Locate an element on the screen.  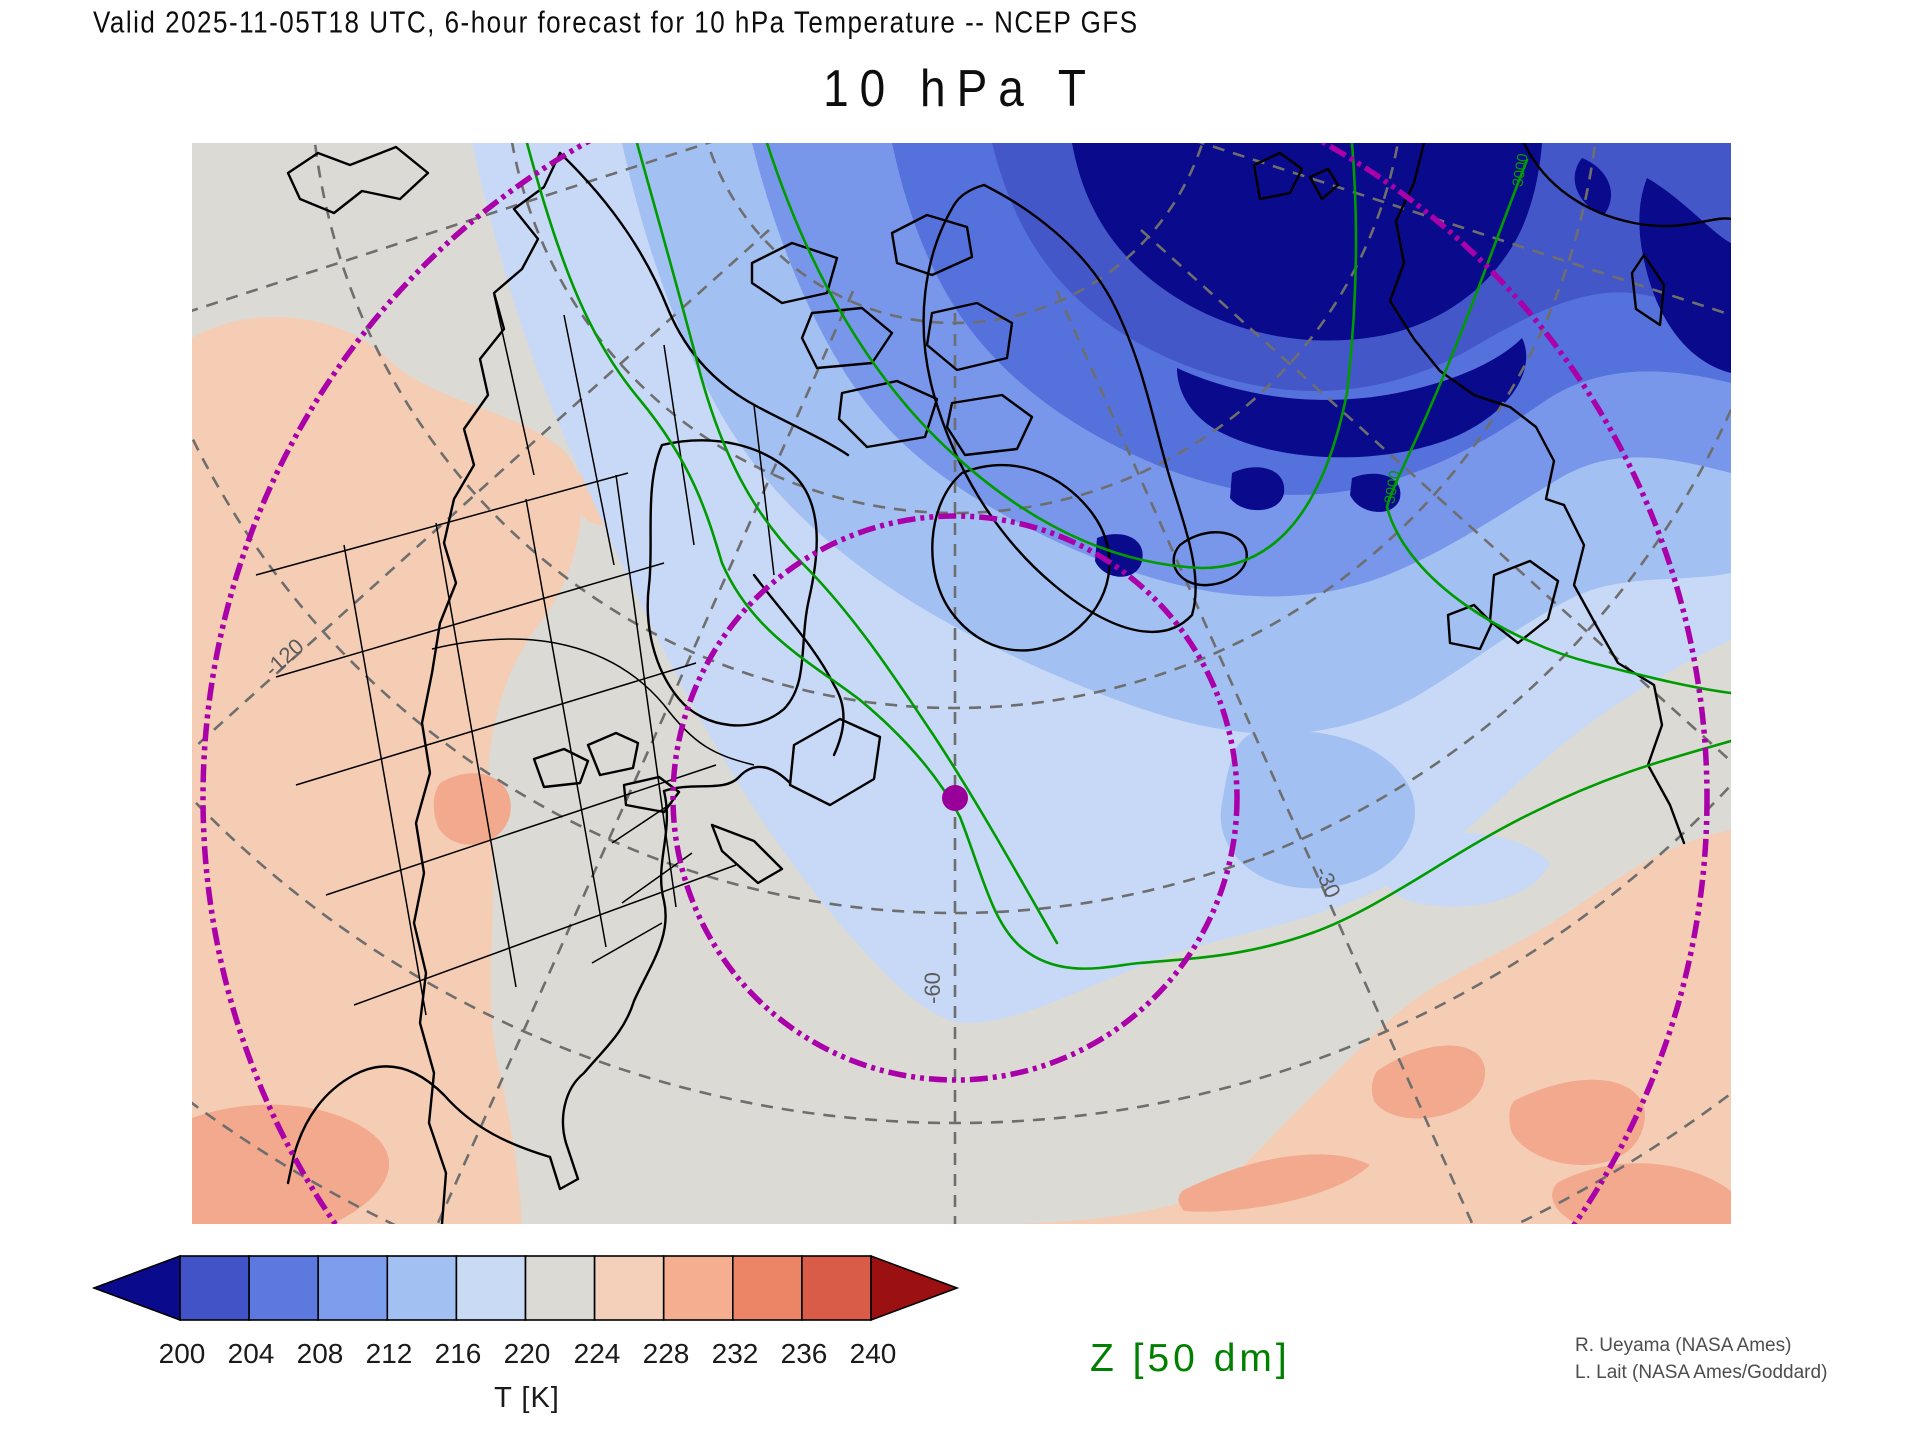
station-dot is located at coordinates (955, 798).